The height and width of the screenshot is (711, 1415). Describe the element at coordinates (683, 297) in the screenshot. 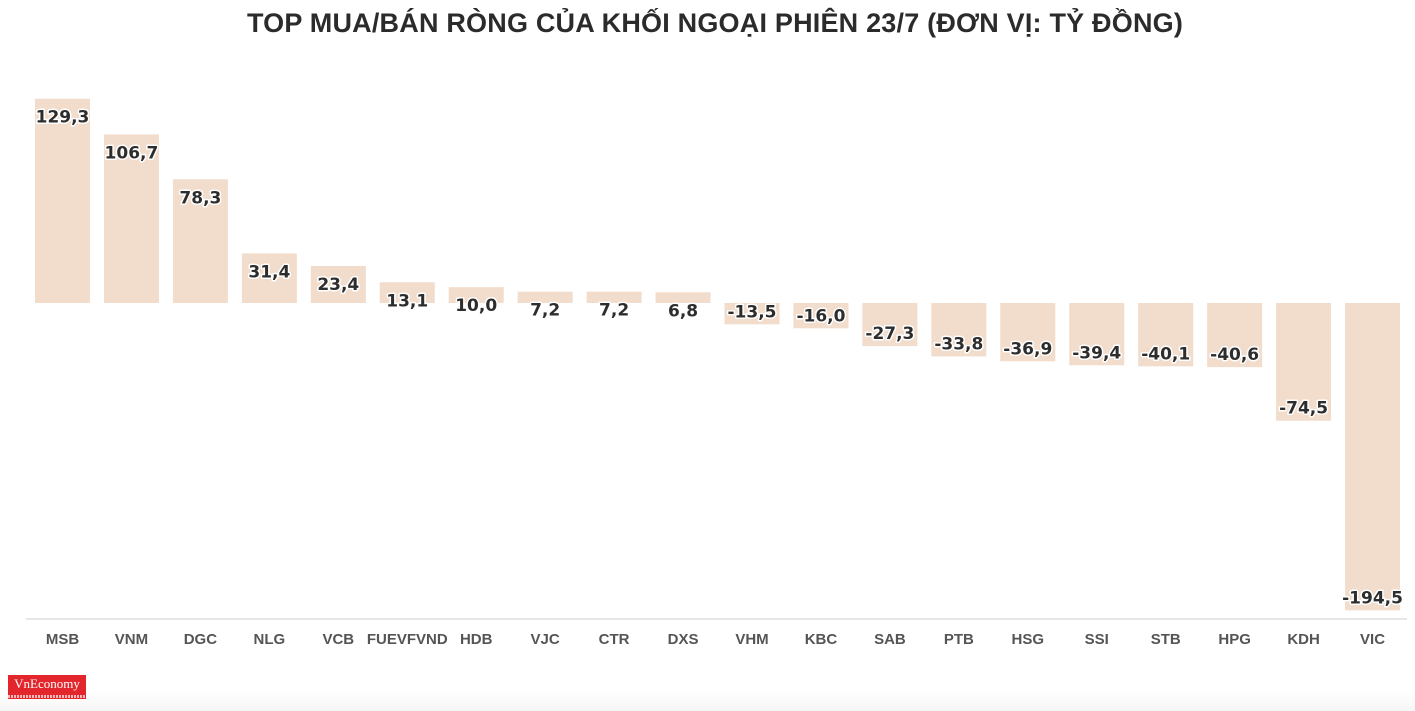

I see `bar-dxs` at that location.